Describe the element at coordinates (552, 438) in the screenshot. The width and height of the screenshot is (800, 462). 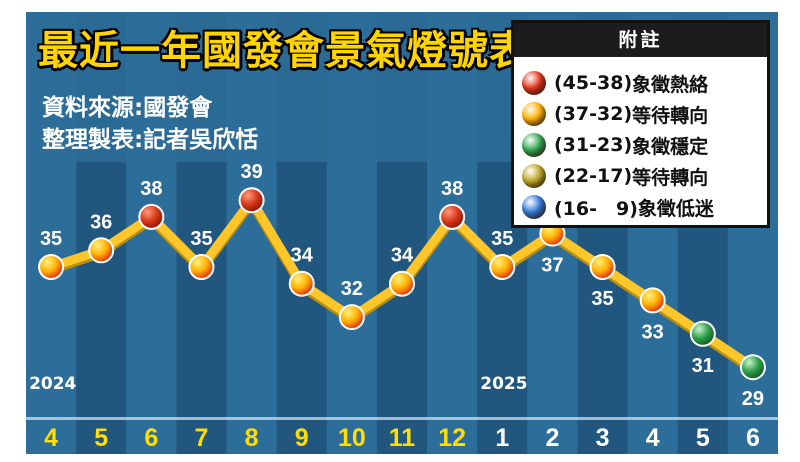
I see `month-label: 2` at that location.